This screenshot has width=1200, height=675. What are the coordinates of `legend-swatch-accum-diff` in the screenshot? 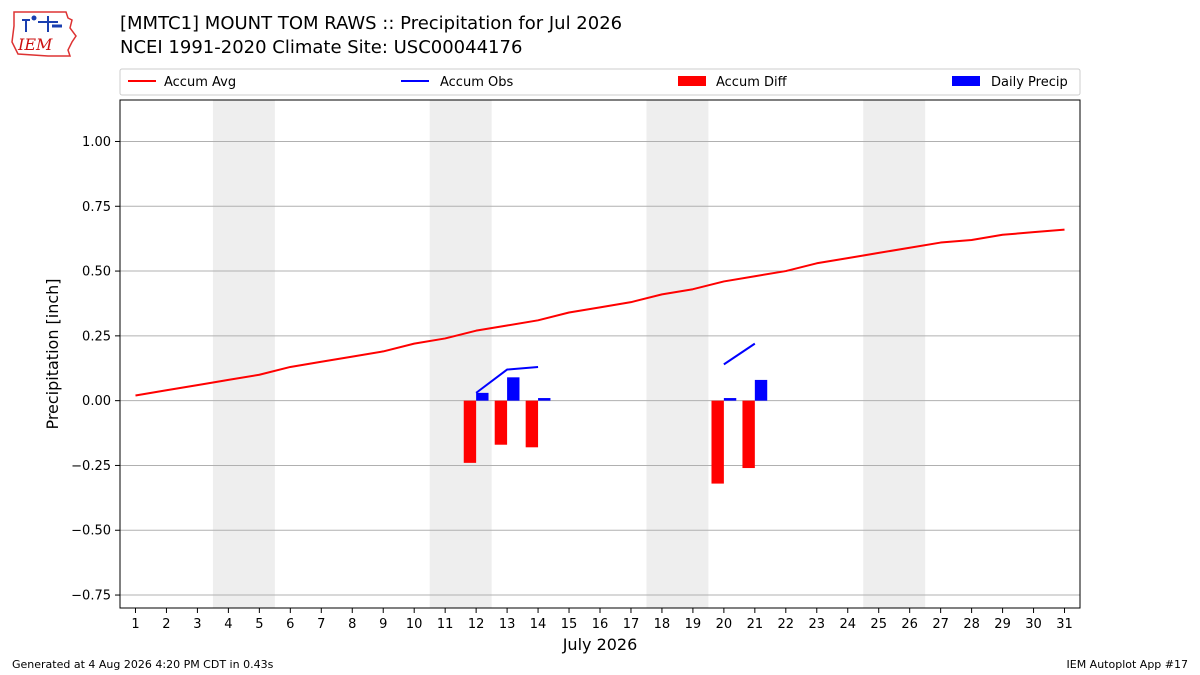 It's located at (692, 81).